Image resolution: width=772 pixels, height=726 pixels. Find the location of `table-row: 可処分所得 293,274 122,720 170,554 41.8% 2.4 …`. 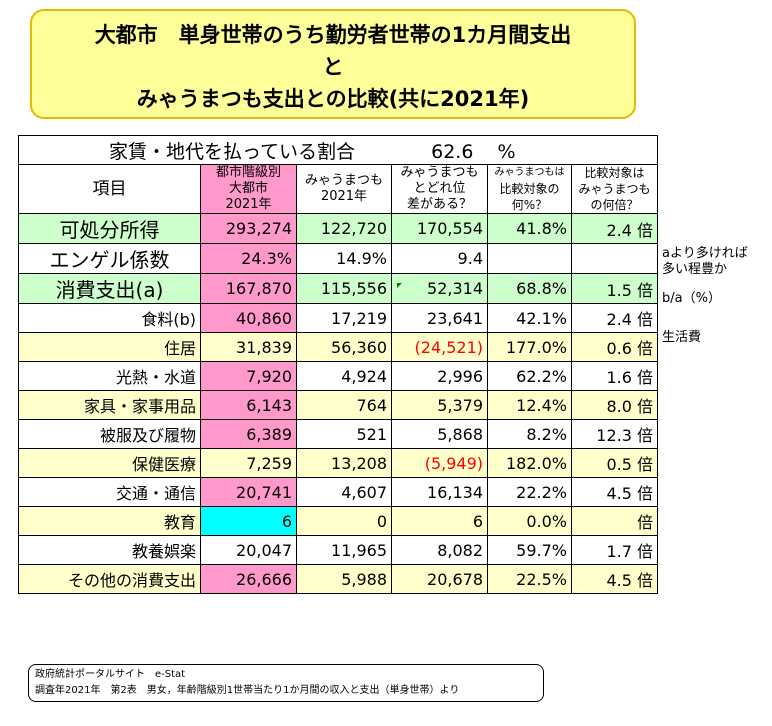

table-row: 可処分所得 293,274 122,720 170,554 41.8% 2.4 … is located at coordinates (338, 228).